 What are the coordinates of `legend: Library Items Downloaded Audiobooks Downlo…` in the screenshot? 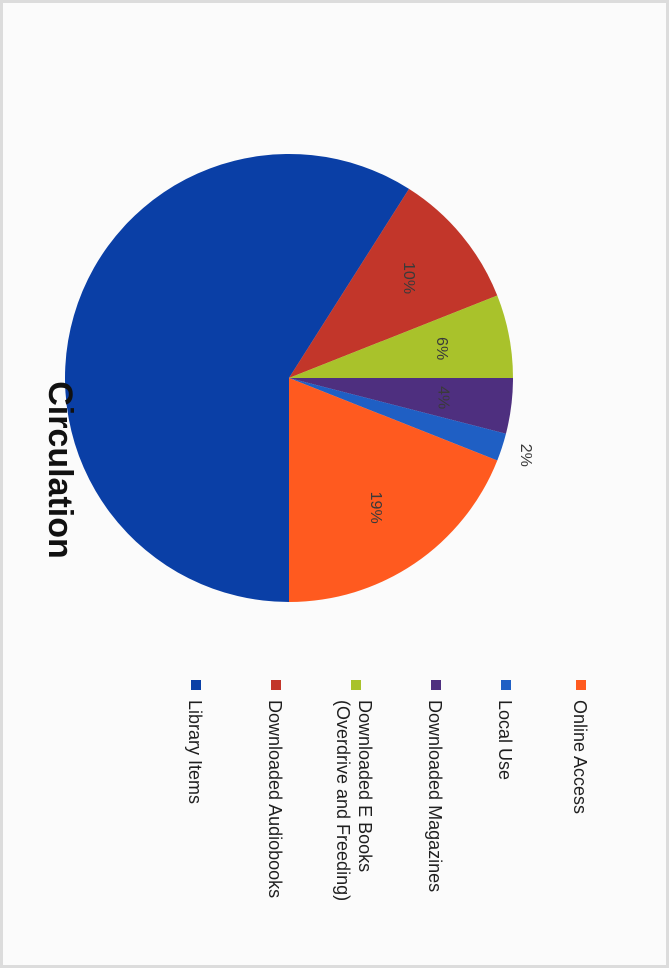 It's located at (387, 790).